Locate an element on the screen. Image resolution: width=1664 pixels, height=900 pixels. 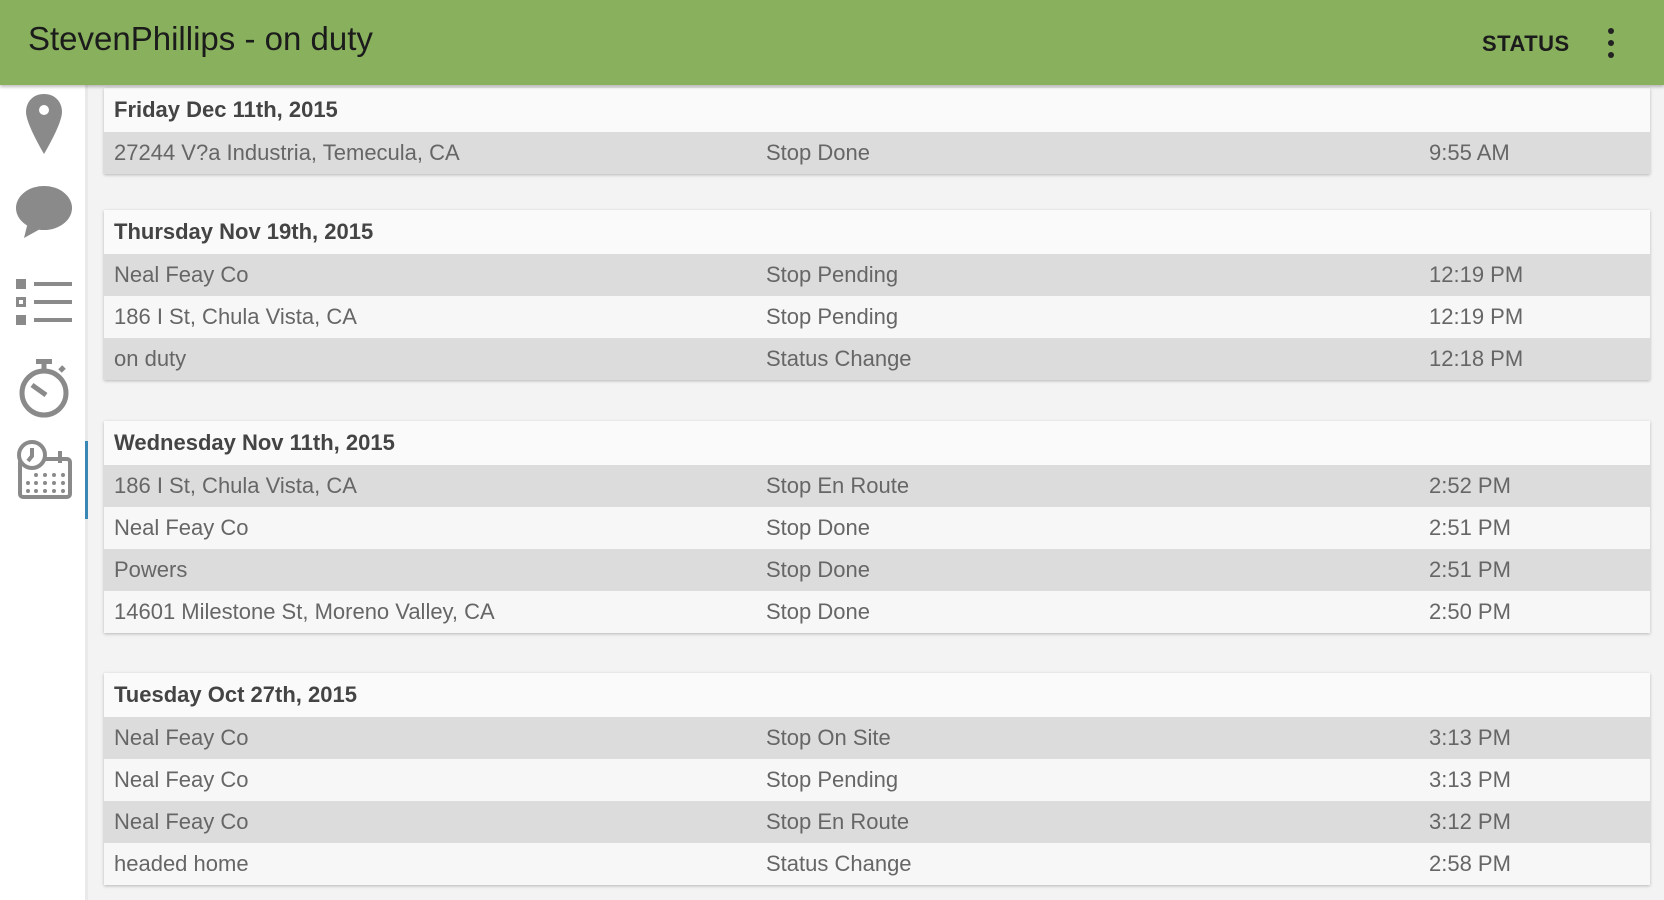
more-vert-icon is located at coordinates (1611, 43).